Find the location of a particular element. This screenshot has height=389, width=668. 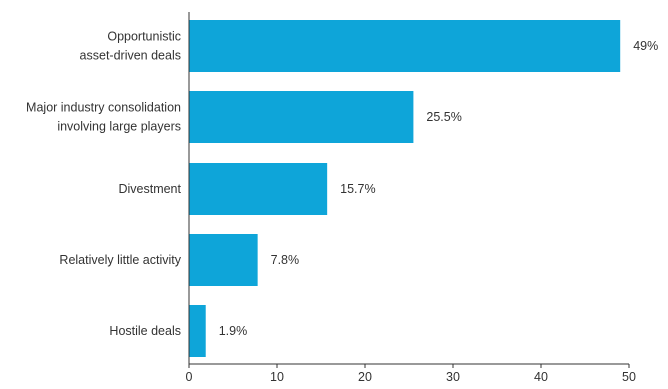

data-label: 25.5% is located at coordinates (443, 117).